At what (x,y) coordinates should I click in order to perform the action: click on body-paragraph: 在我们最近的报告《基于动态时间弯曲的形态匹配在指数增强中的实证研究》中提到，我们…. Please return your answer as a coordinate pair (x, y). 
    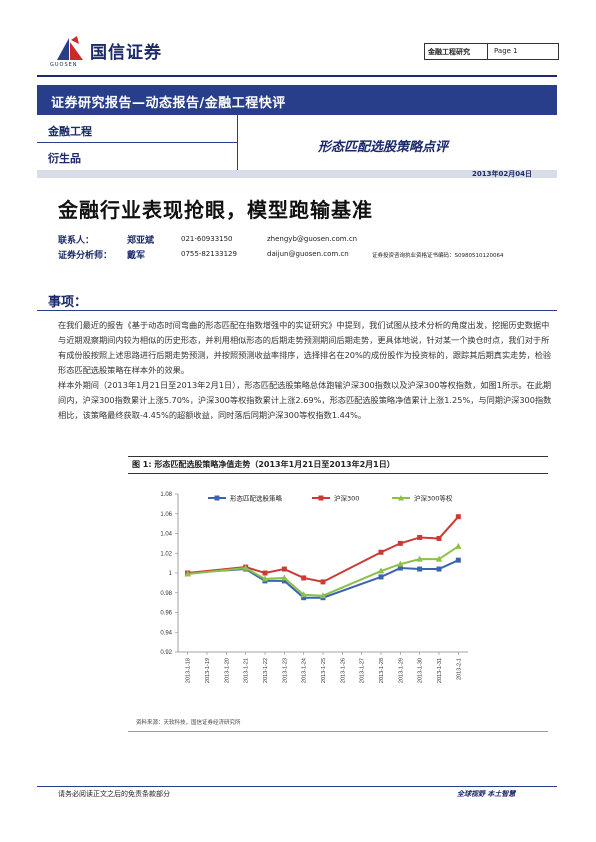
    Looking at the image, I should click on (305, 347).